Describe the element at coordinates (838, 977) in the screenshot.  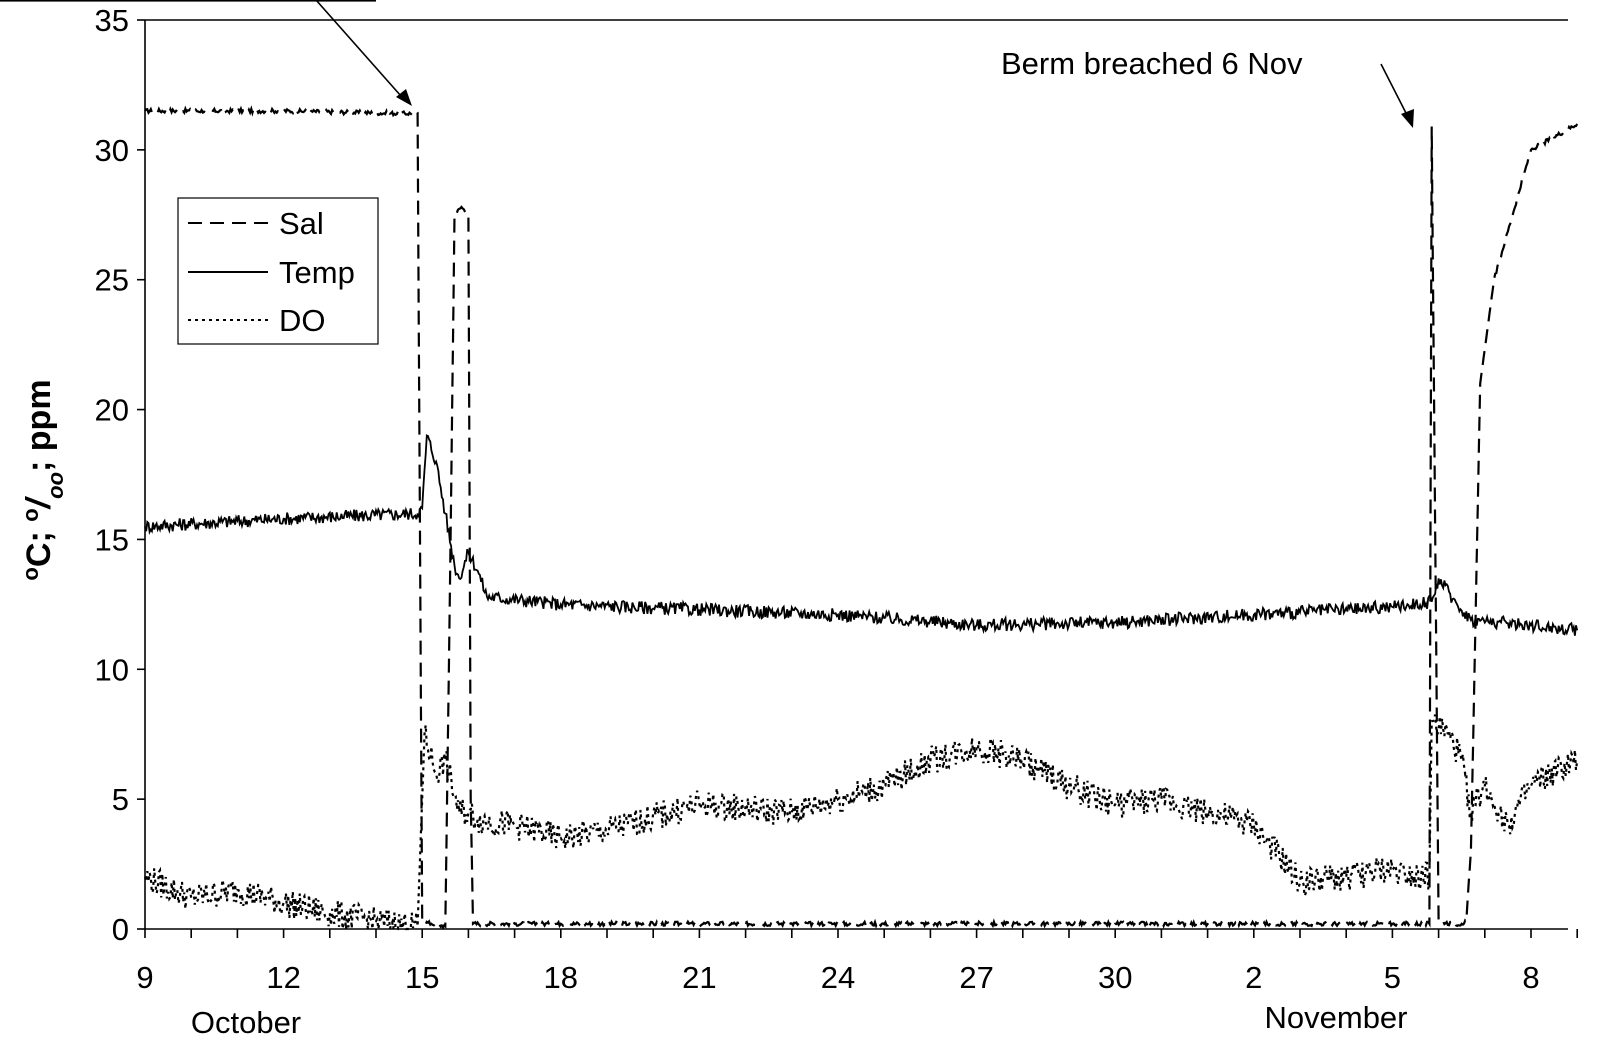
I see `x-tick-label: 24` at that location.